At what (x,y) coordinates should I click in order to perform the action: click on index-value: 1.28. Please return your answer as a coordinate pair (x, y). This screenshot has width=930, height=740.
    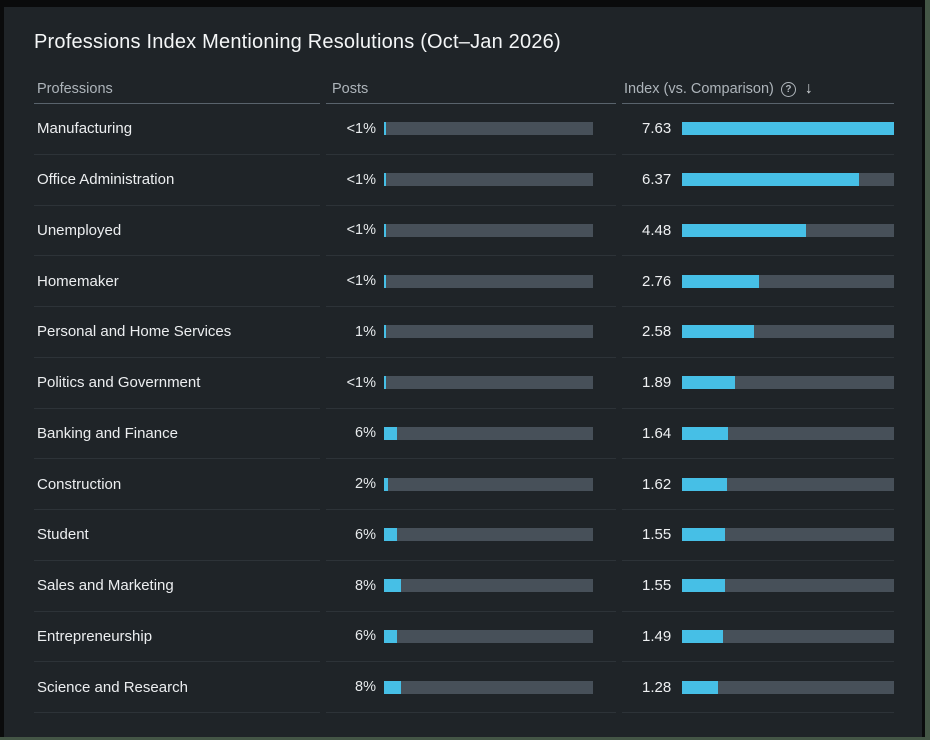
    Looking at the image, I should click on (657, 687).